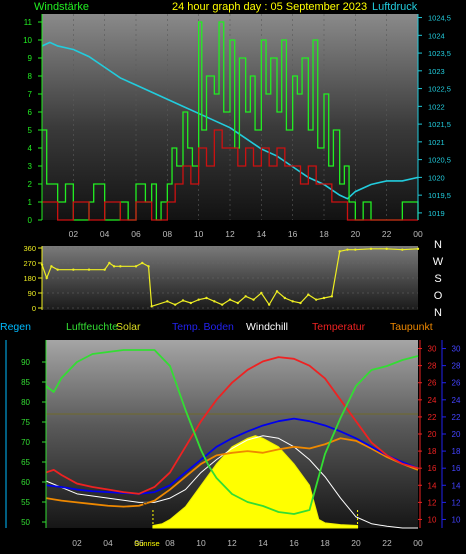  I want to click on wind-tick-label: 2, so click(30, 184).